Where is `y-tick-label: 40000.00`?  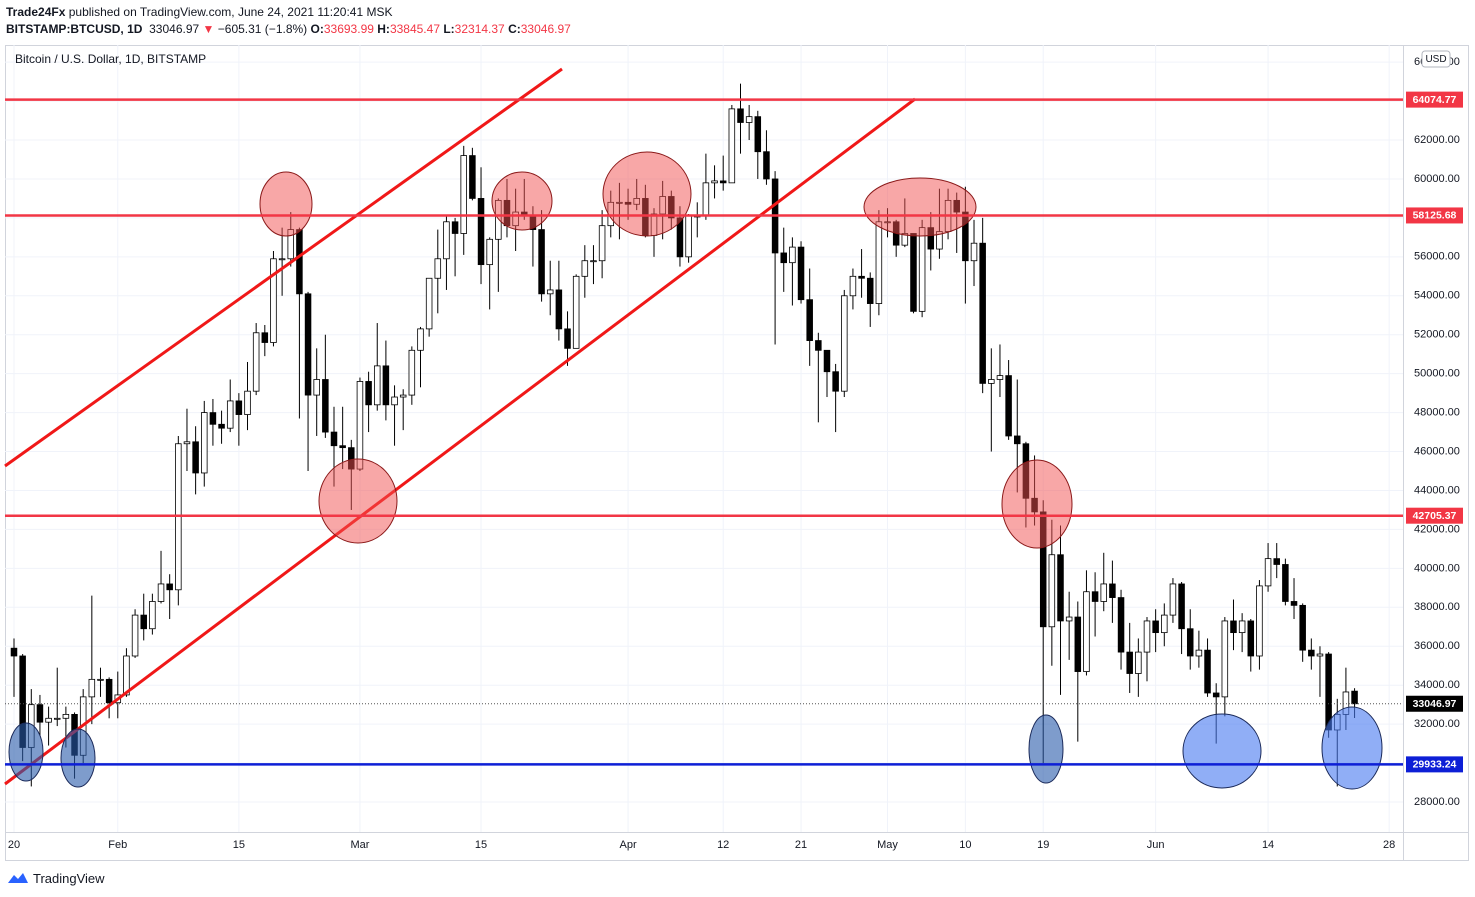 y-tick-label: 40000.00 is located at coordinates (1437, 568).